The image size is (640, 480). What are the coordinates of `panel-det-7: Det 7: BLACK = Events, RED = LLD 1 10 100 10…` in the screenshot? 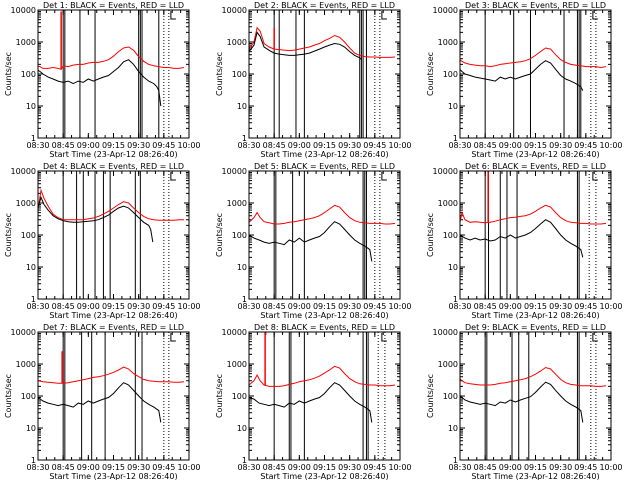 It's located at (102, 401).